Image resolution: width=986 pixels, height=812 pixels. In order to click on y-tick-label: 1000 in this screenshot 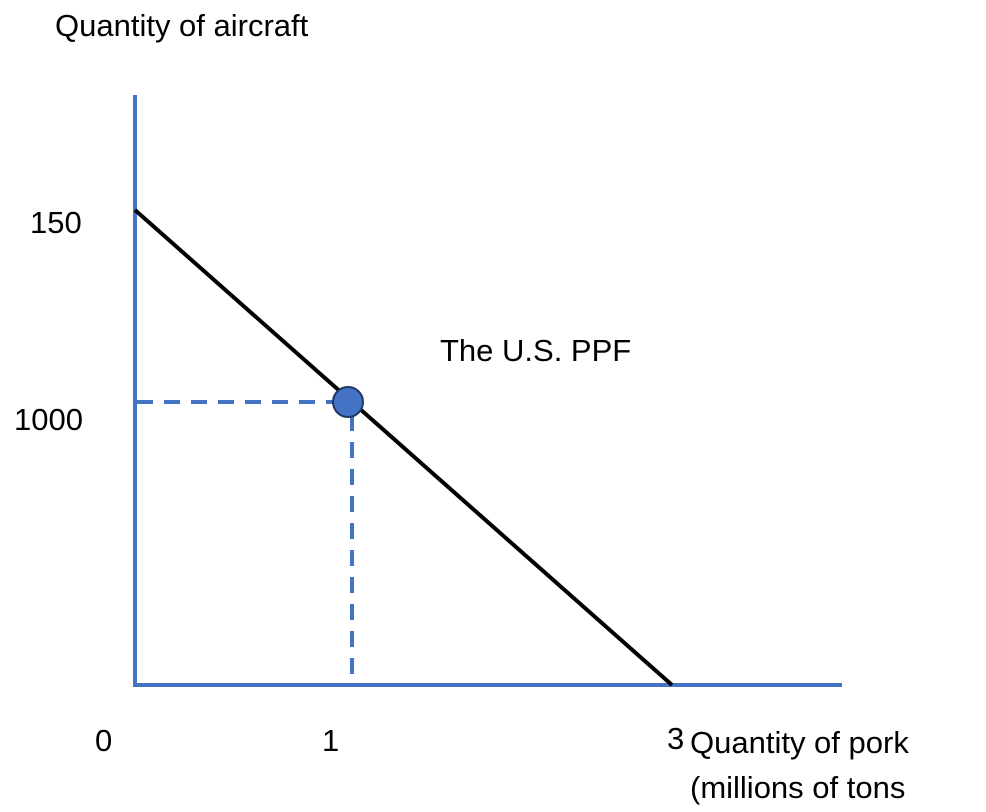, I will do `click(48, 419)`.